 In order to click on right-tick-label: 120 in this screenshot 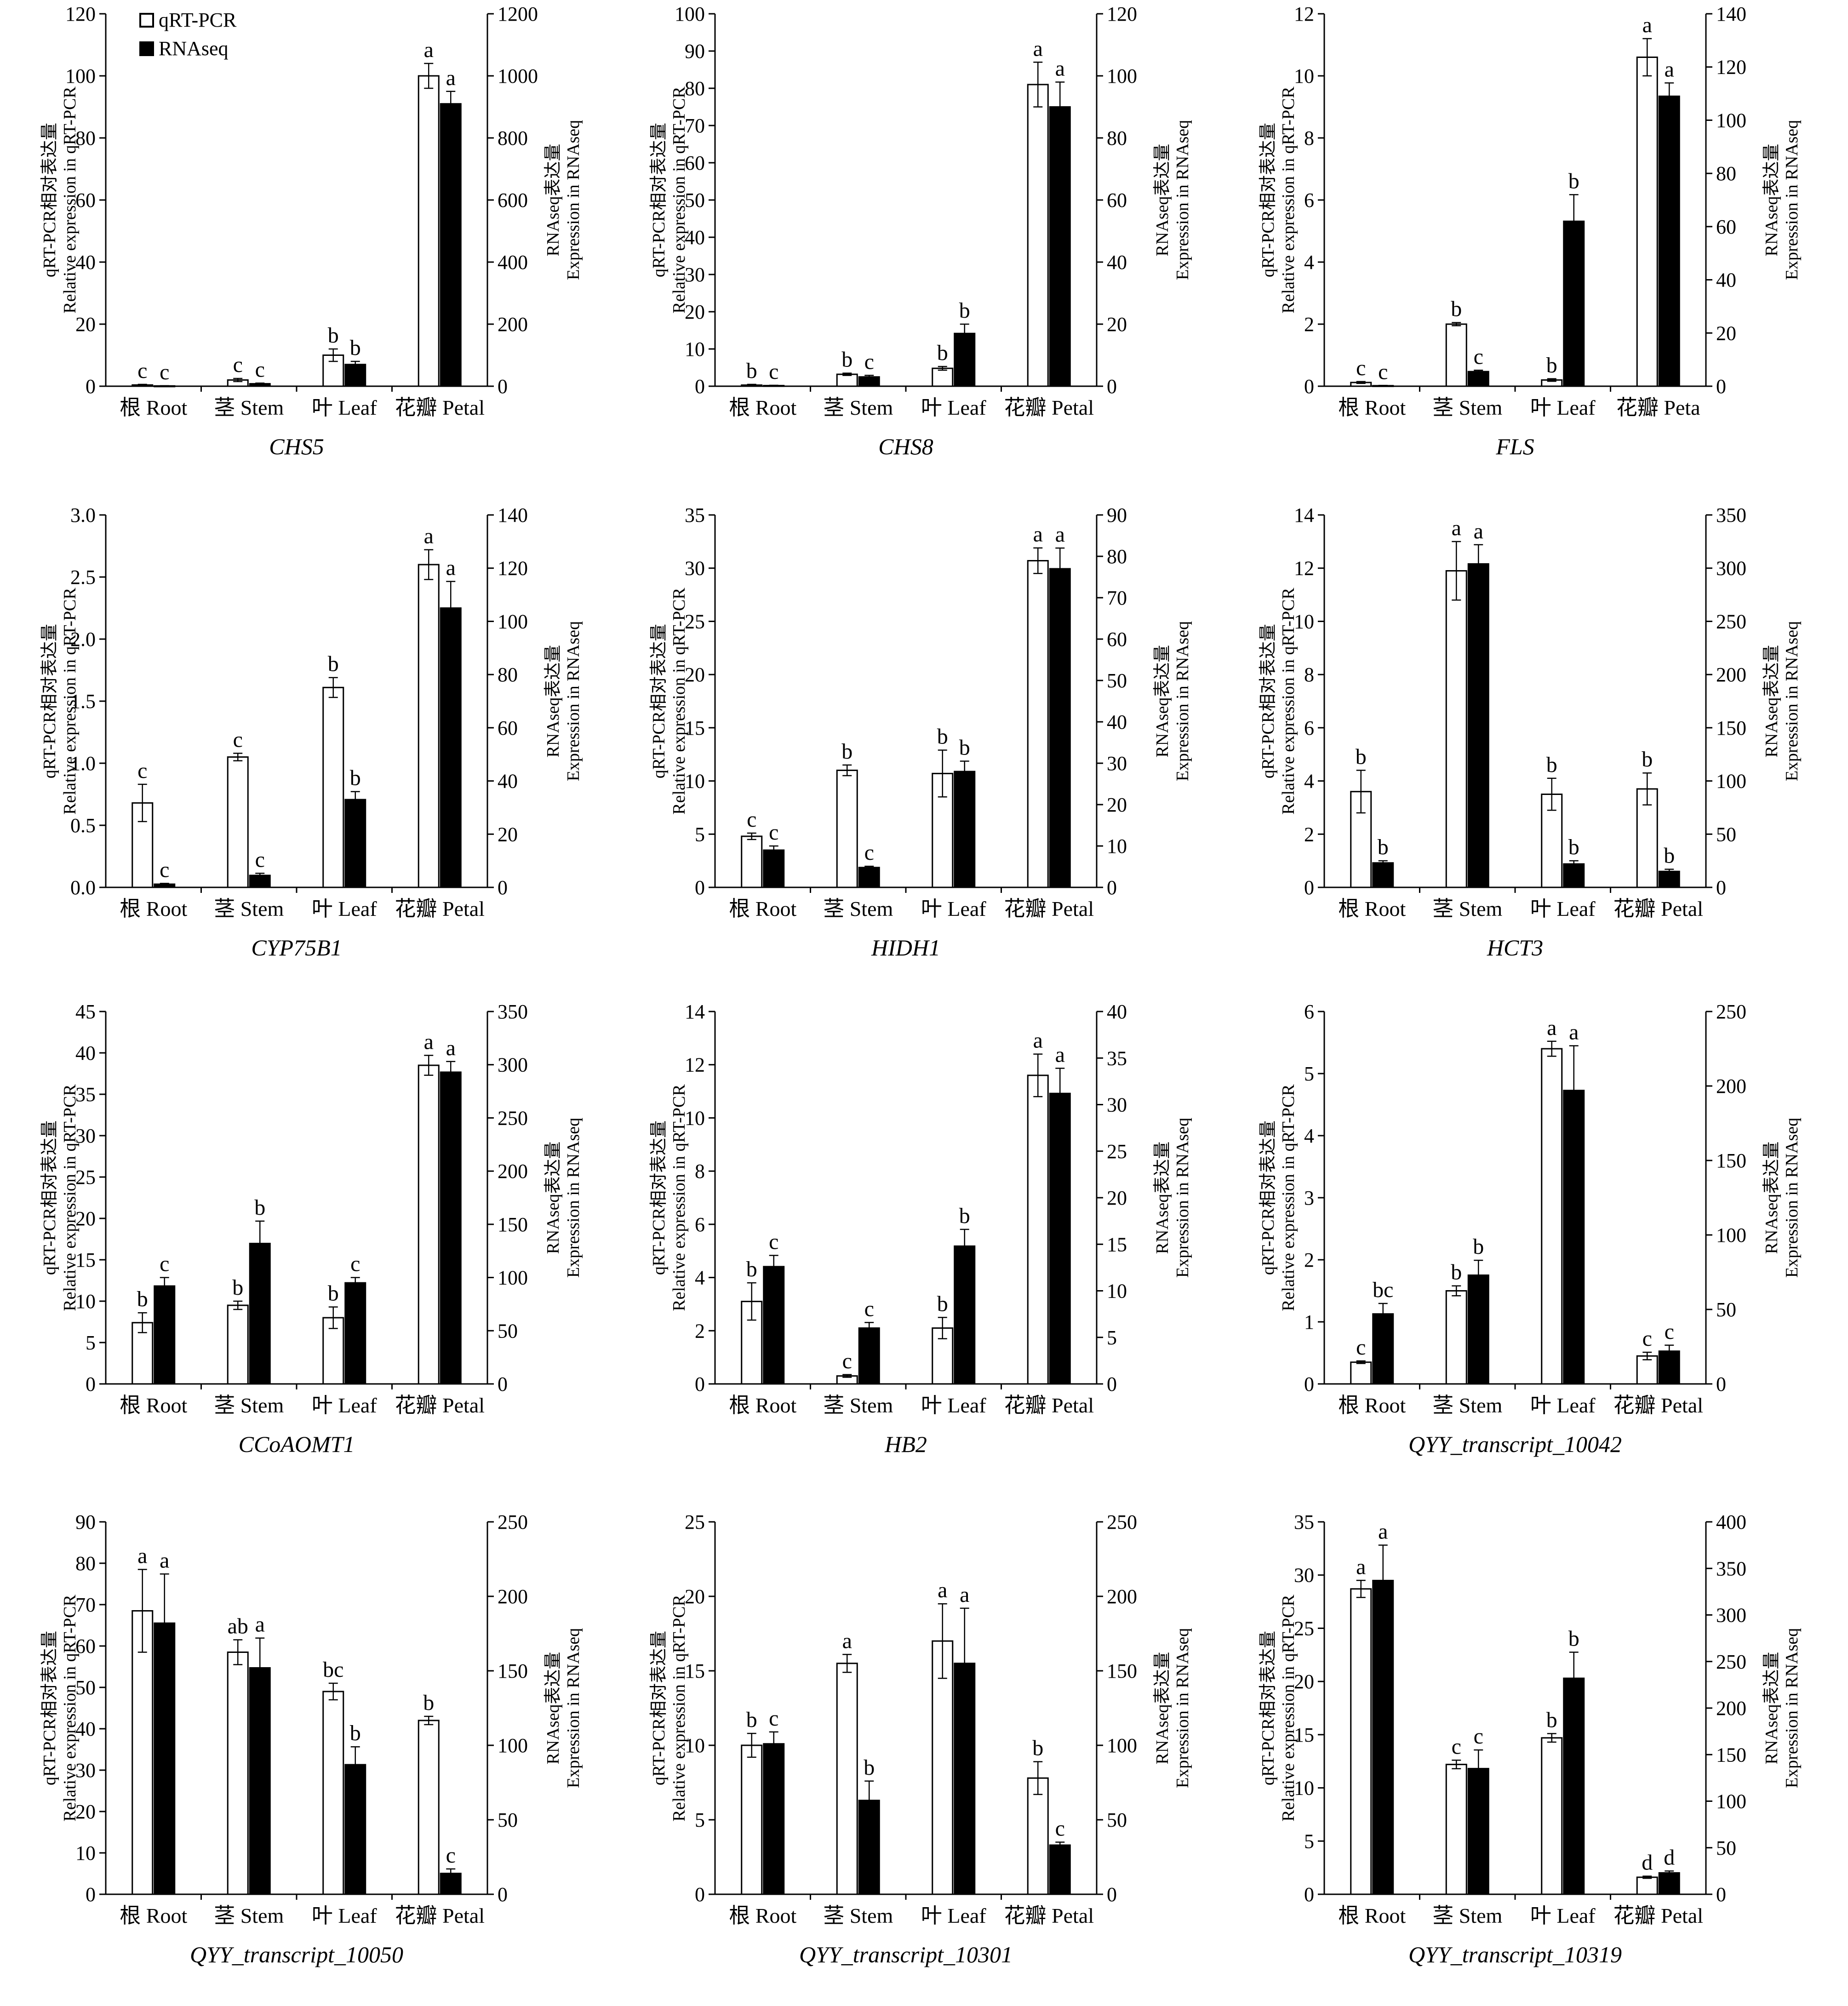, I will do `click(1122, 14)`.